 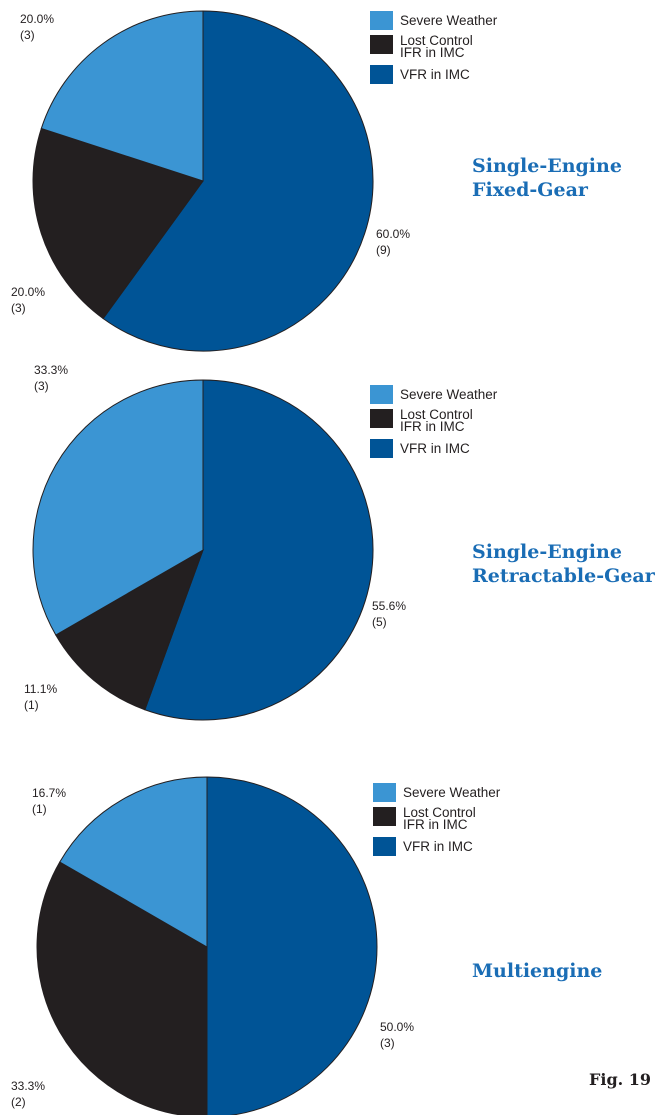 I want to click on slice-percent-label: 50.0%, so click(x=397, y=1027).